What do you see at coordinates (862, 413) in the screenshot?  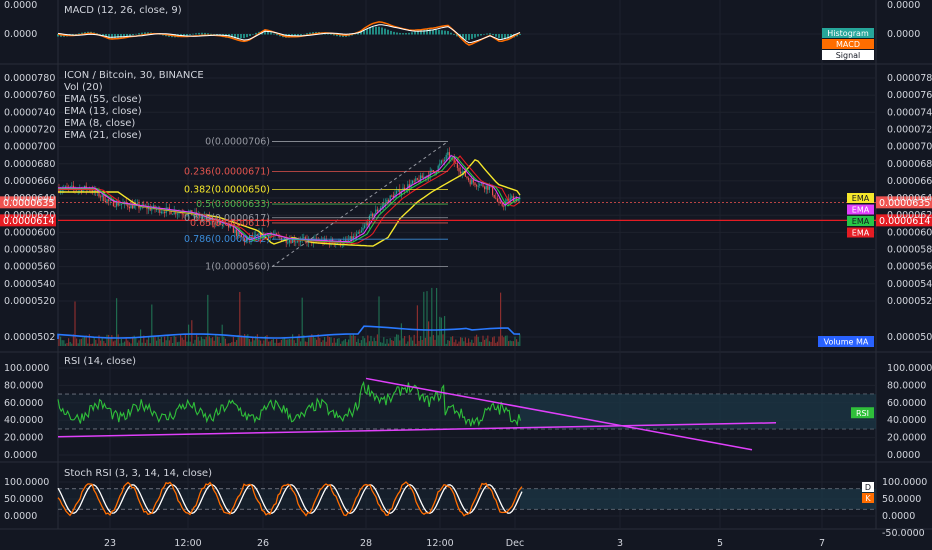 I see `rsi-tag-text: RSI` at bounding box center [862, 413].